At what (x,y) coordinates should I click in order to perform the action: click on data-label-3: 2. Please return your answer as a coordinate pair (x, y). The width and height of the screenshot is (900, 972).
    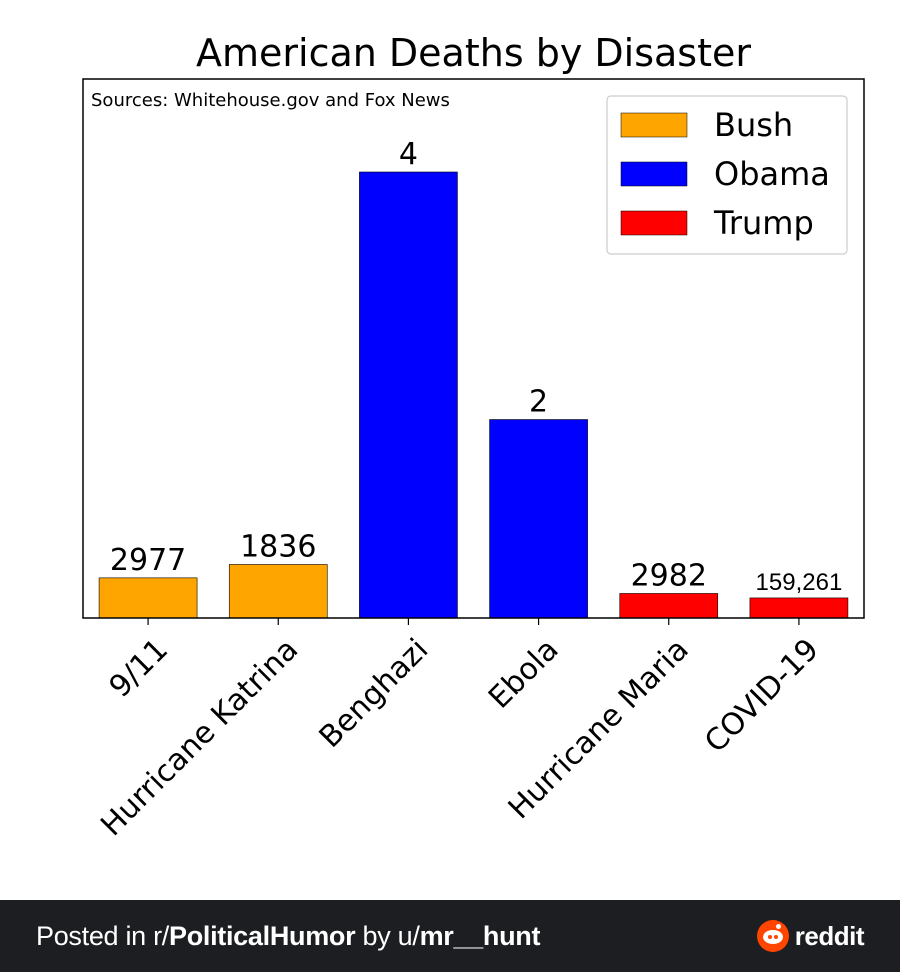
    Looking at the image, I should click on (538, 402).